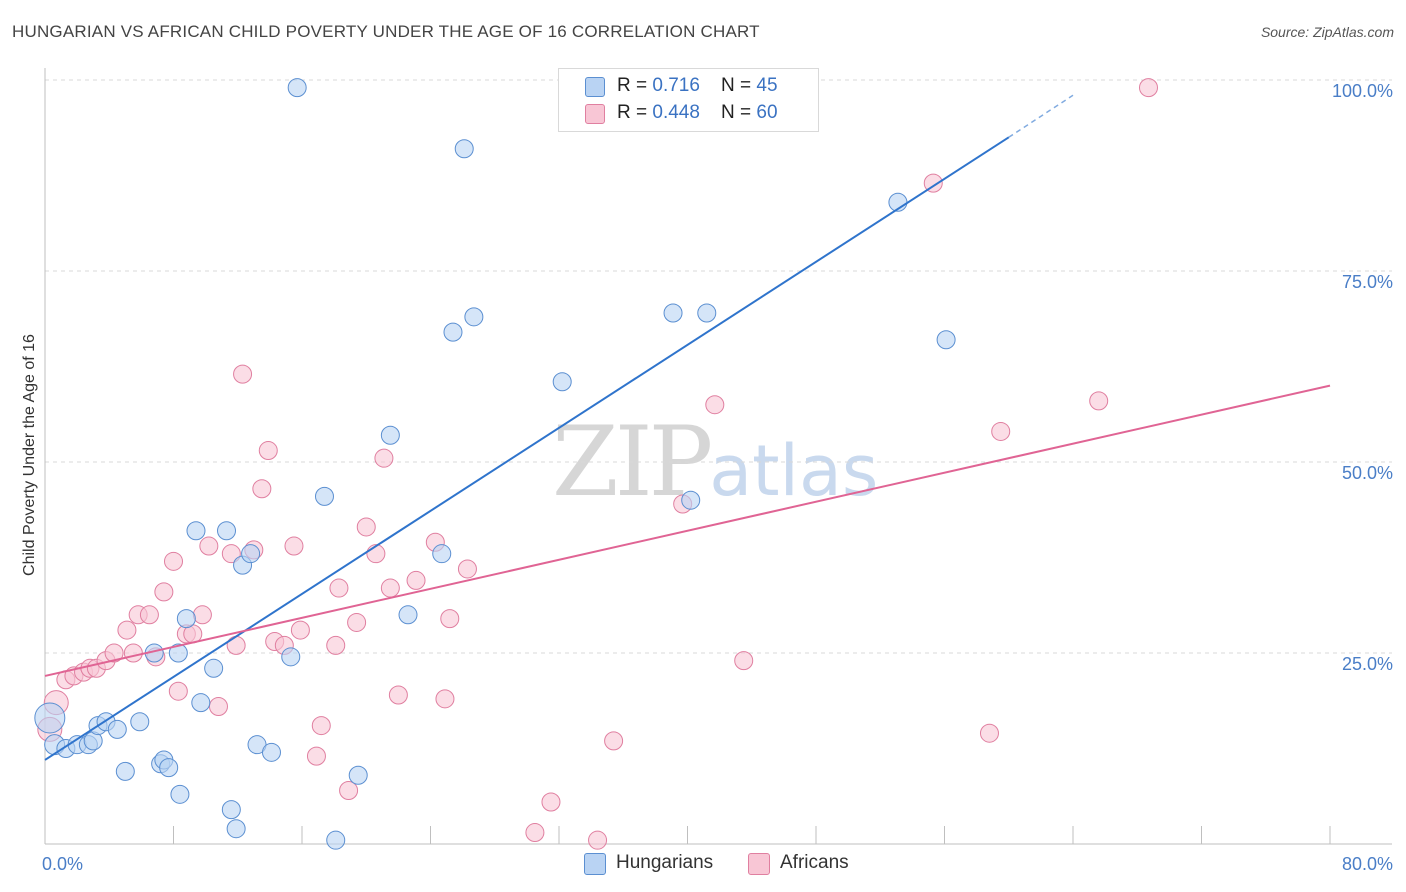  I want to click on watermark-atlas: atlas, so click(794, 471).